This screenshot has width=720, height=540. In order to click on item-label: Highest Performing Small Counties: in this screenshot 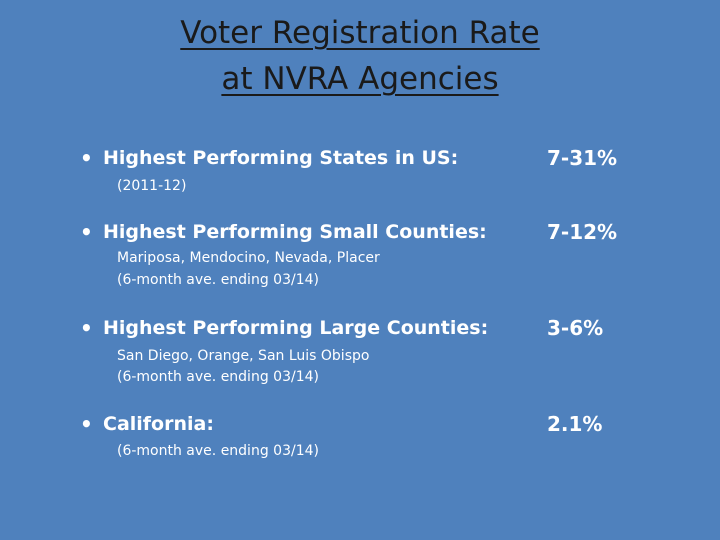, I will do `click(295, 232)`.